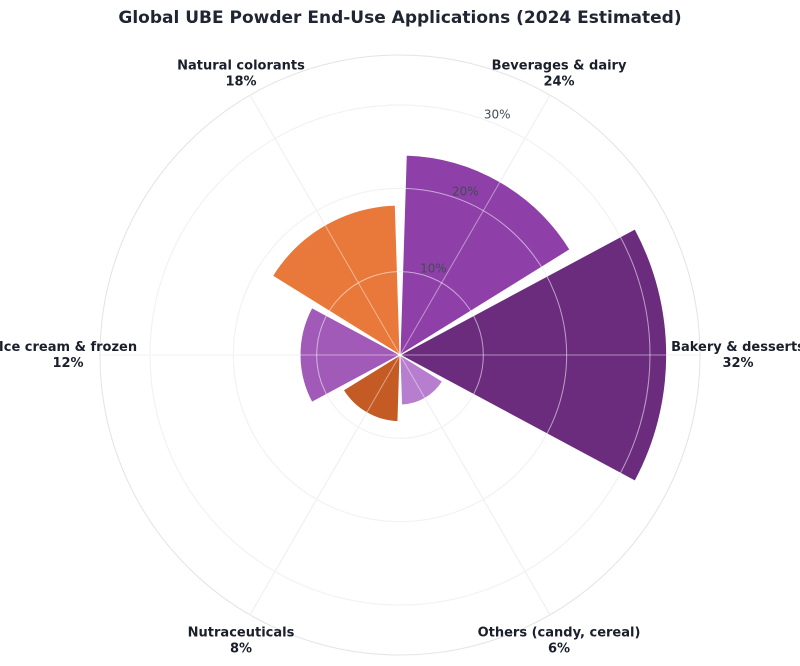 This screenshot has width=800, height=666. What do you see at coordinates (737, 363) in the screenshot?
I see `value-label: 32%` at bounding box center [737, 363].